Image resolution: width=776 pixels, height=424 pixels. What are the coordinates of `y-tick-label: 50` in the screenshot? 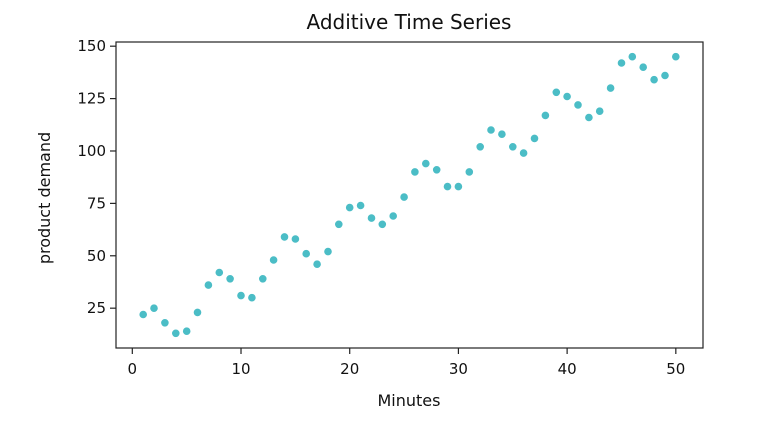 It's located at (96, 256).